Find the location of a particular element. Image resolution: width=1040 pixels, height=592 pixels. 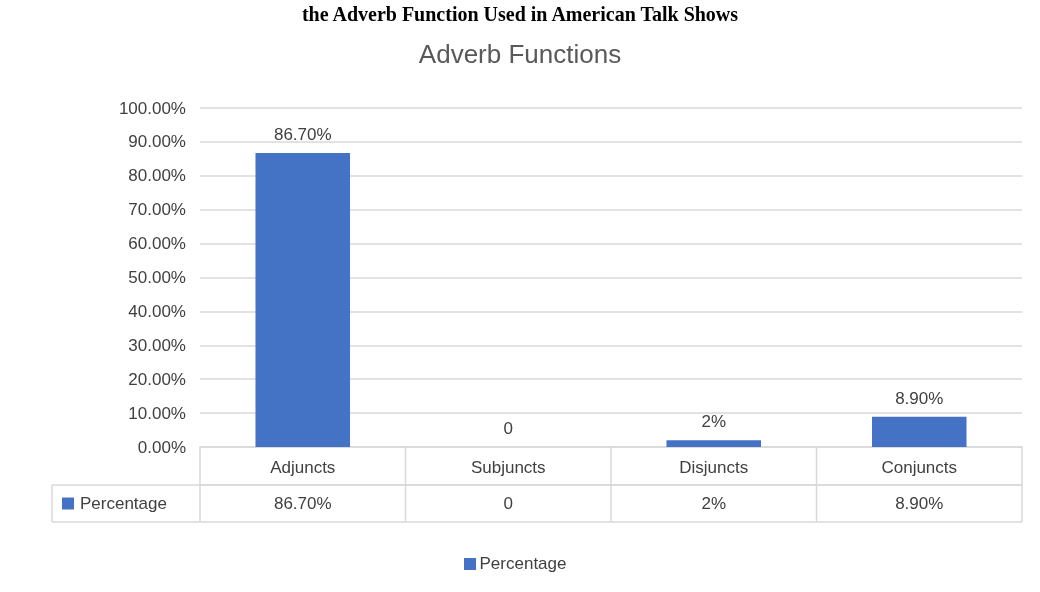

legend-label: Percentage is located at coordinates (123, 503).